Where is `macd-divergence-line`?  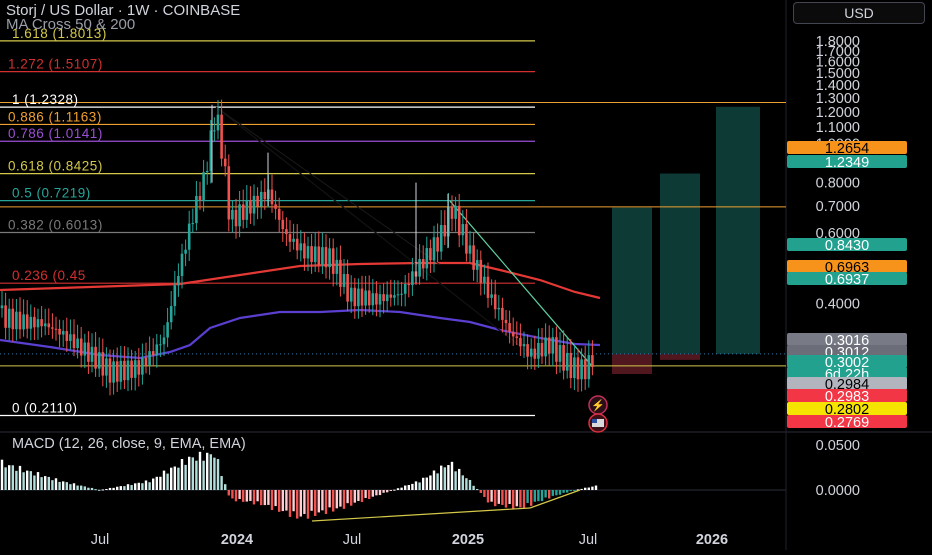 macd-divergence-line is located at coordinates (421, 514).